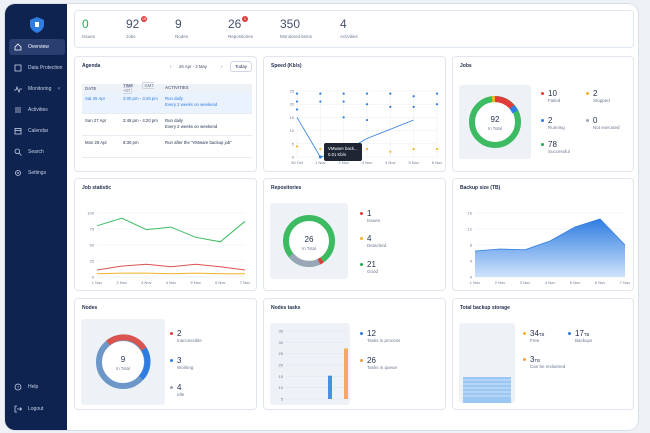 The image size is (650, 433). What do you see at coordinates (171, 230) in the screenshot?
I see `series-line-successful` at bounding box center [171, 230].